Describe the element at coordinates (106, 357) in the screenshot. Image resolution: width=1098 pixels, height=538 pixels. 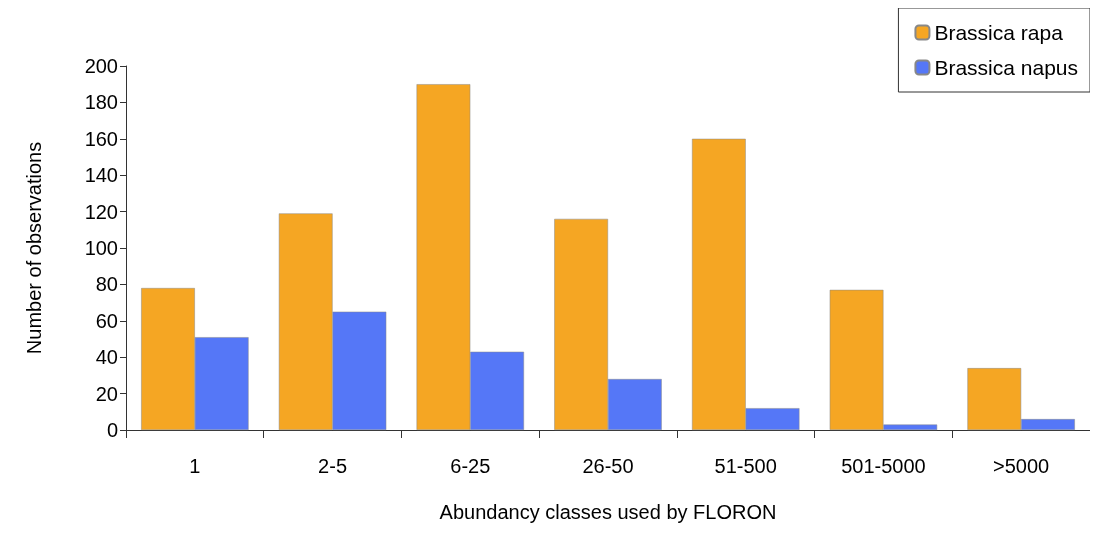
I see `y-tick-label: 40` at that location.